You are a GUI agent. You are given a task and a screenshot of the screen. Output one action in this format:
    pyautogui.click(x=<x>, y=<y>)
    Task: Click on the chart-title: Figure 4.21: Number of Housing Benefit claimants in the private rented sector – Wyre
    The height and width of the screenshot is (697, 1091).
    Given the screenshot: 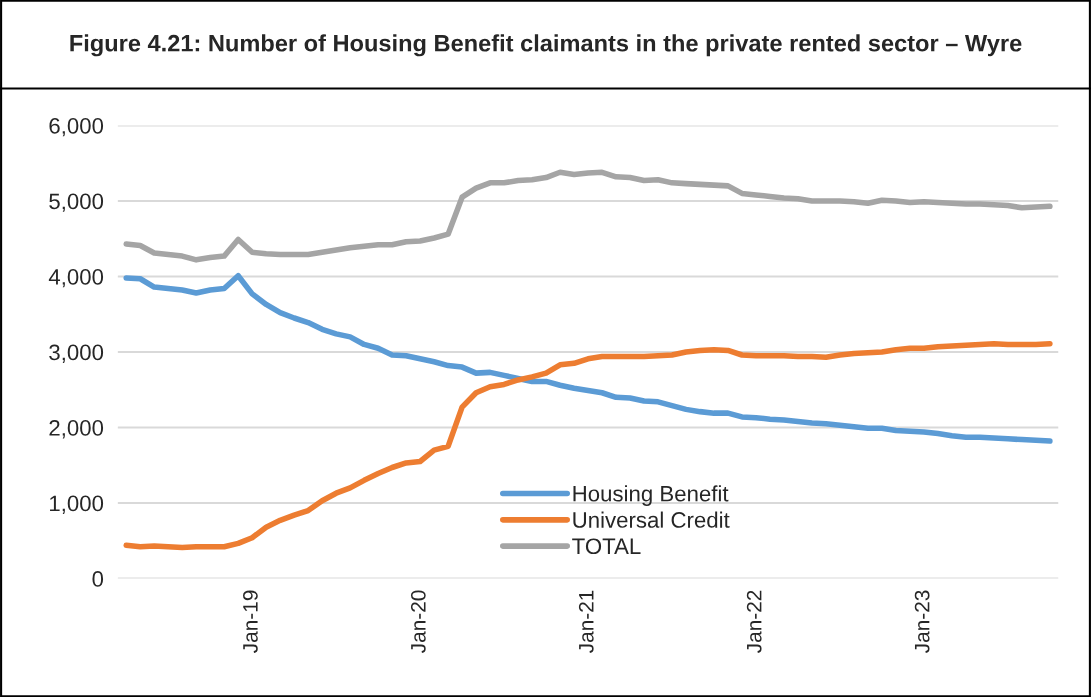 What is the action you would take?
    pyautogui.click(x=546, y=45)
    